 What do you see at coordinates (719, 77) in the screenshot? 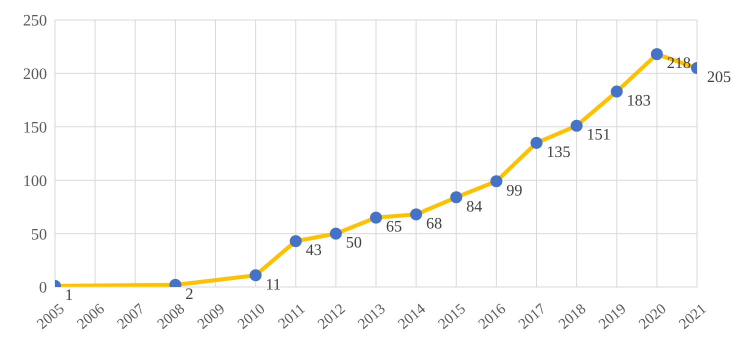
I see `data-label: 205` at bounding box center [719, 77].